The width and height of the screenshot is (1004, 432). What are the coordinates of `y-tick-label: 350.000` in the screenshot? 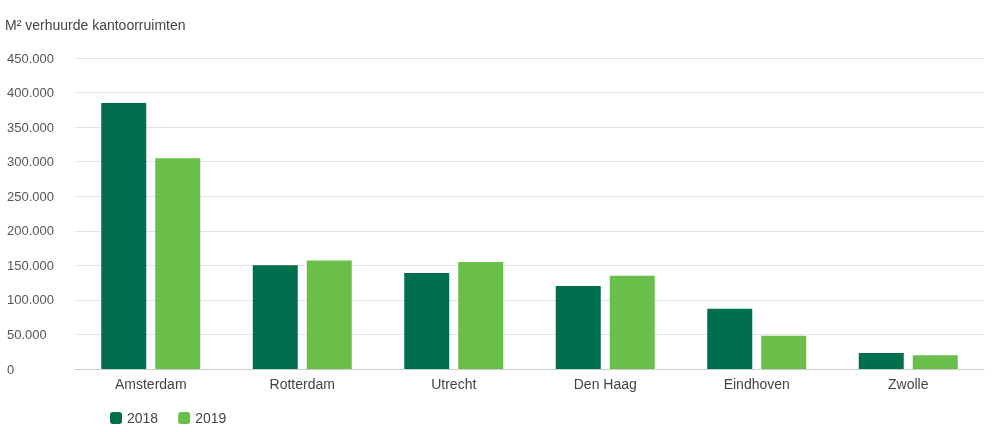 It's located at (30, 127).